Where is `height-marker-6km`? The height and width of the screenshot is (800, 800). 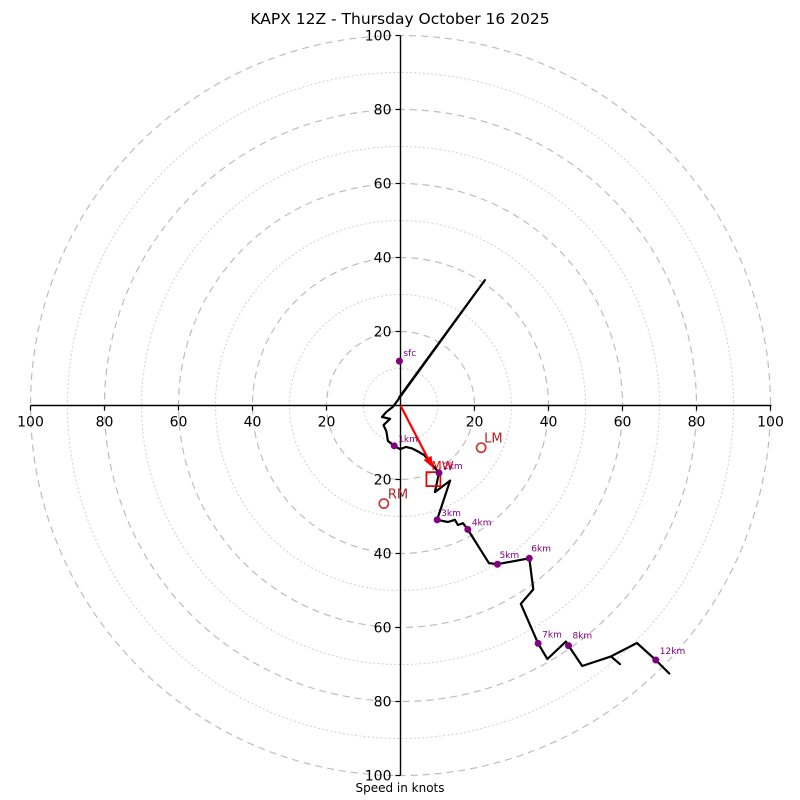
height-marker-6km is located at coordinates (529, 558).